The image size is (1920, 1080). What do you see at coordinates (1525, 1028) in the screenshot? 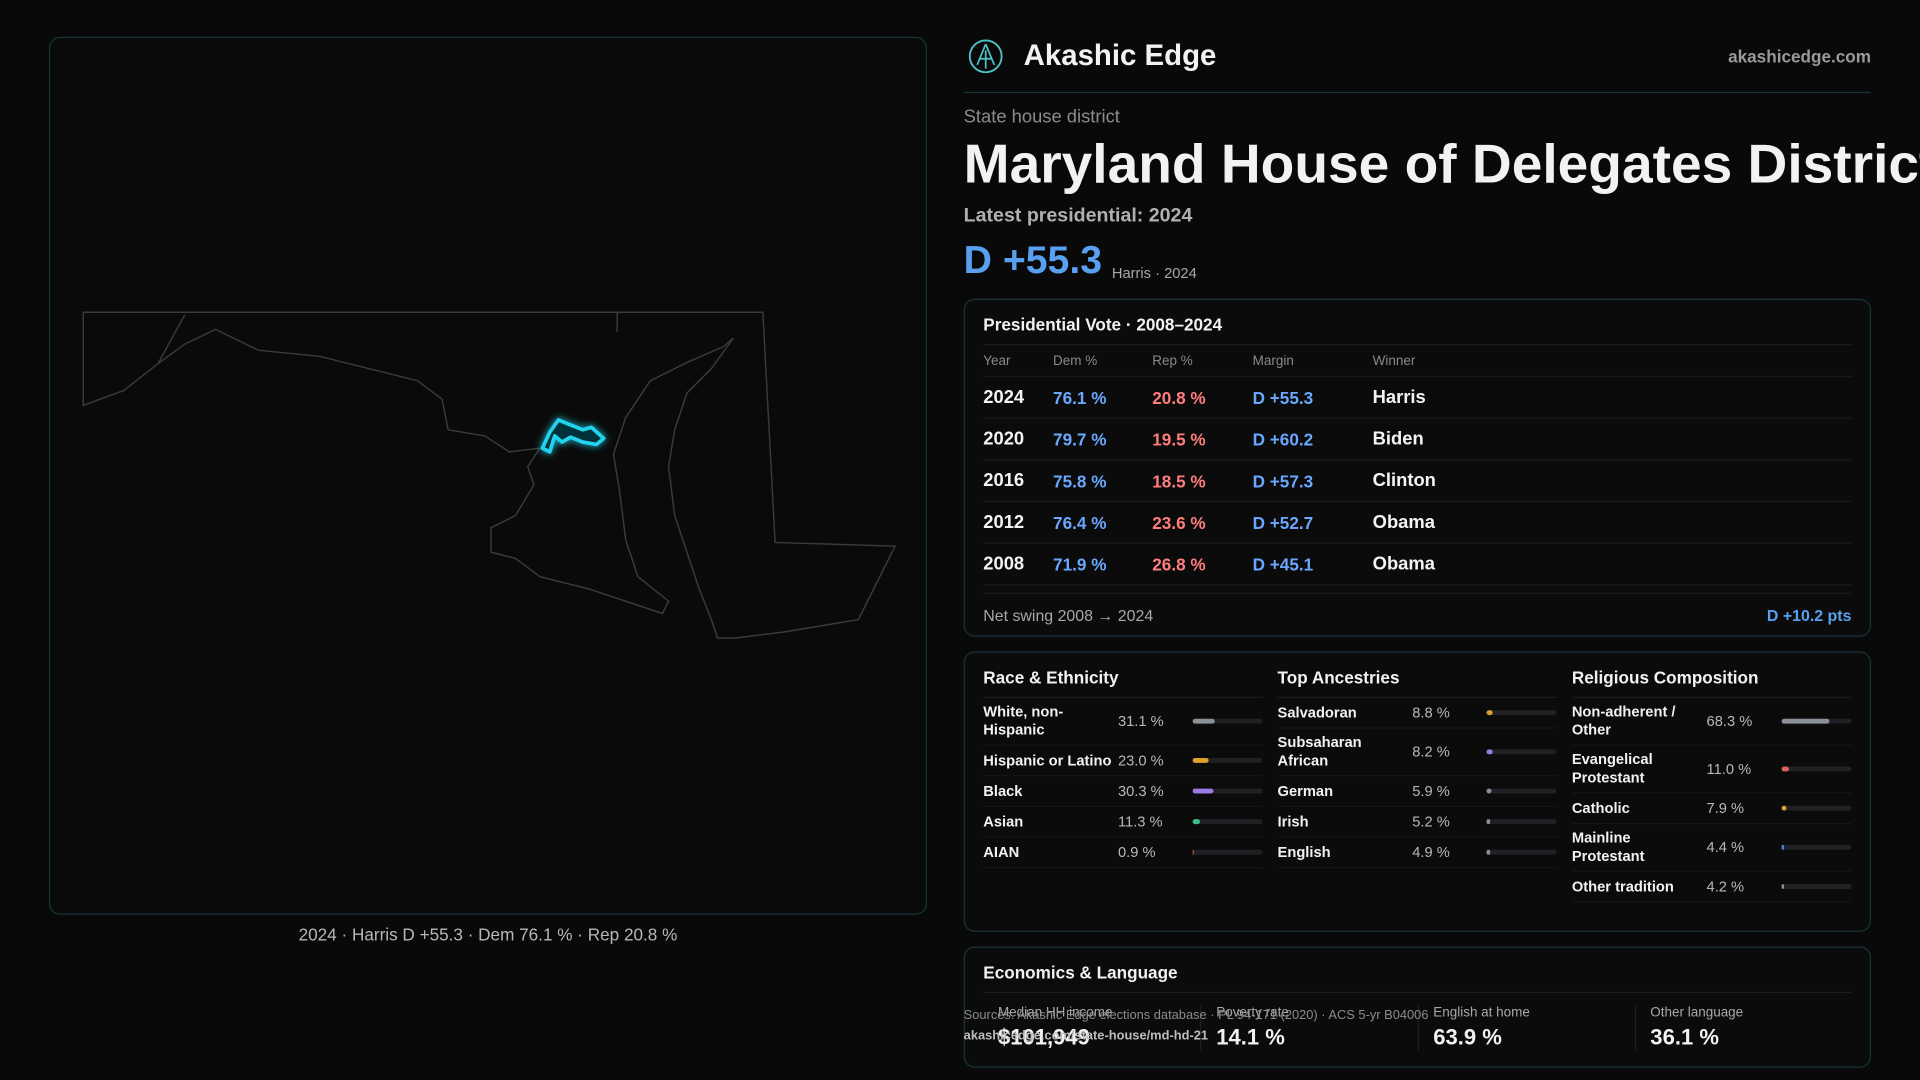
I see `stat: English at home 63.9 %` at bounding box center [1525, 1028].